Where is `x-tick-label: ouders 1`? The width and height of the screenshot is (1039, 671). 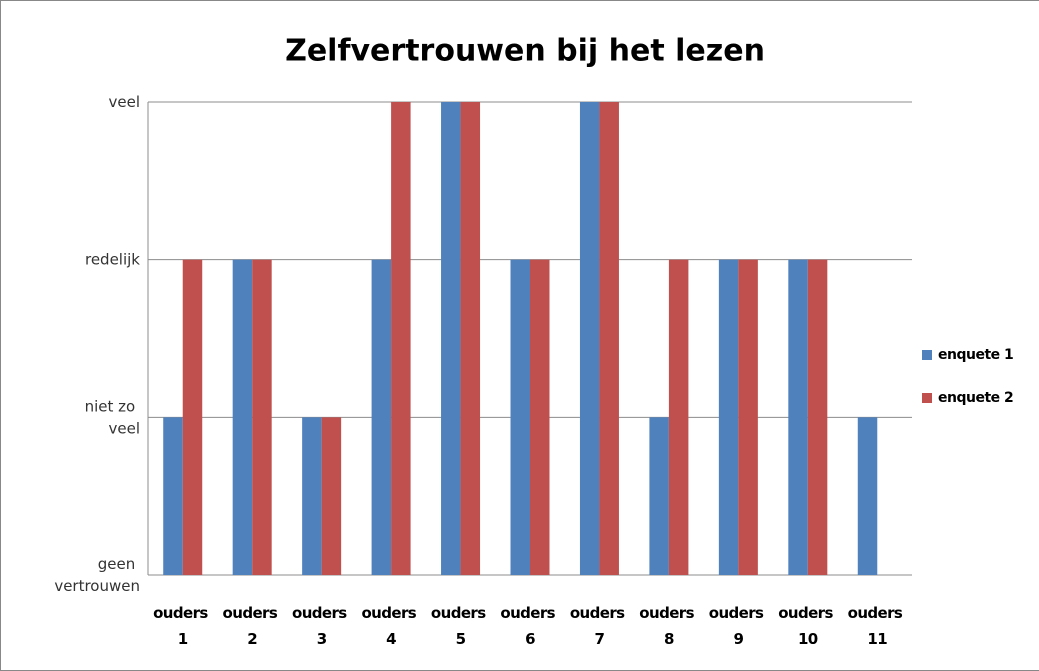 x-tick-label: ouders 1 is located at coordinates (182, 626).